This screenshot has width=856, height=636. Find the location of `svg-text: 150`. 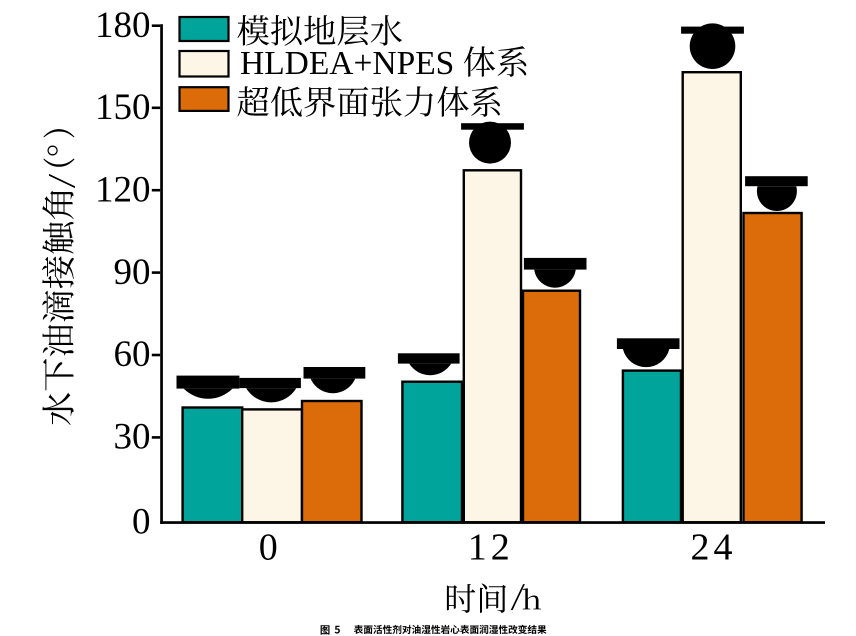

svg-text: 150 is located at coordinates (123, 107).